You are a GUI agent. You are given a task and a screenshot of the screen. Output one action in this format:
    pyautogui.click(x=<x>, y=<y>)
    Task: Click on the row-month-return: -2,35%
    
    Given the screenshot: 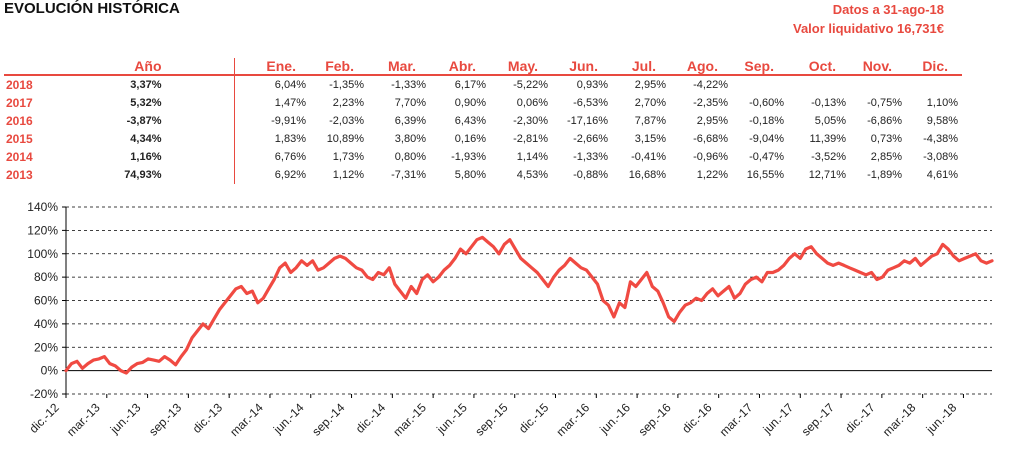 What is the action you would take?
    pyautogui.click(x=710, y=103)
    